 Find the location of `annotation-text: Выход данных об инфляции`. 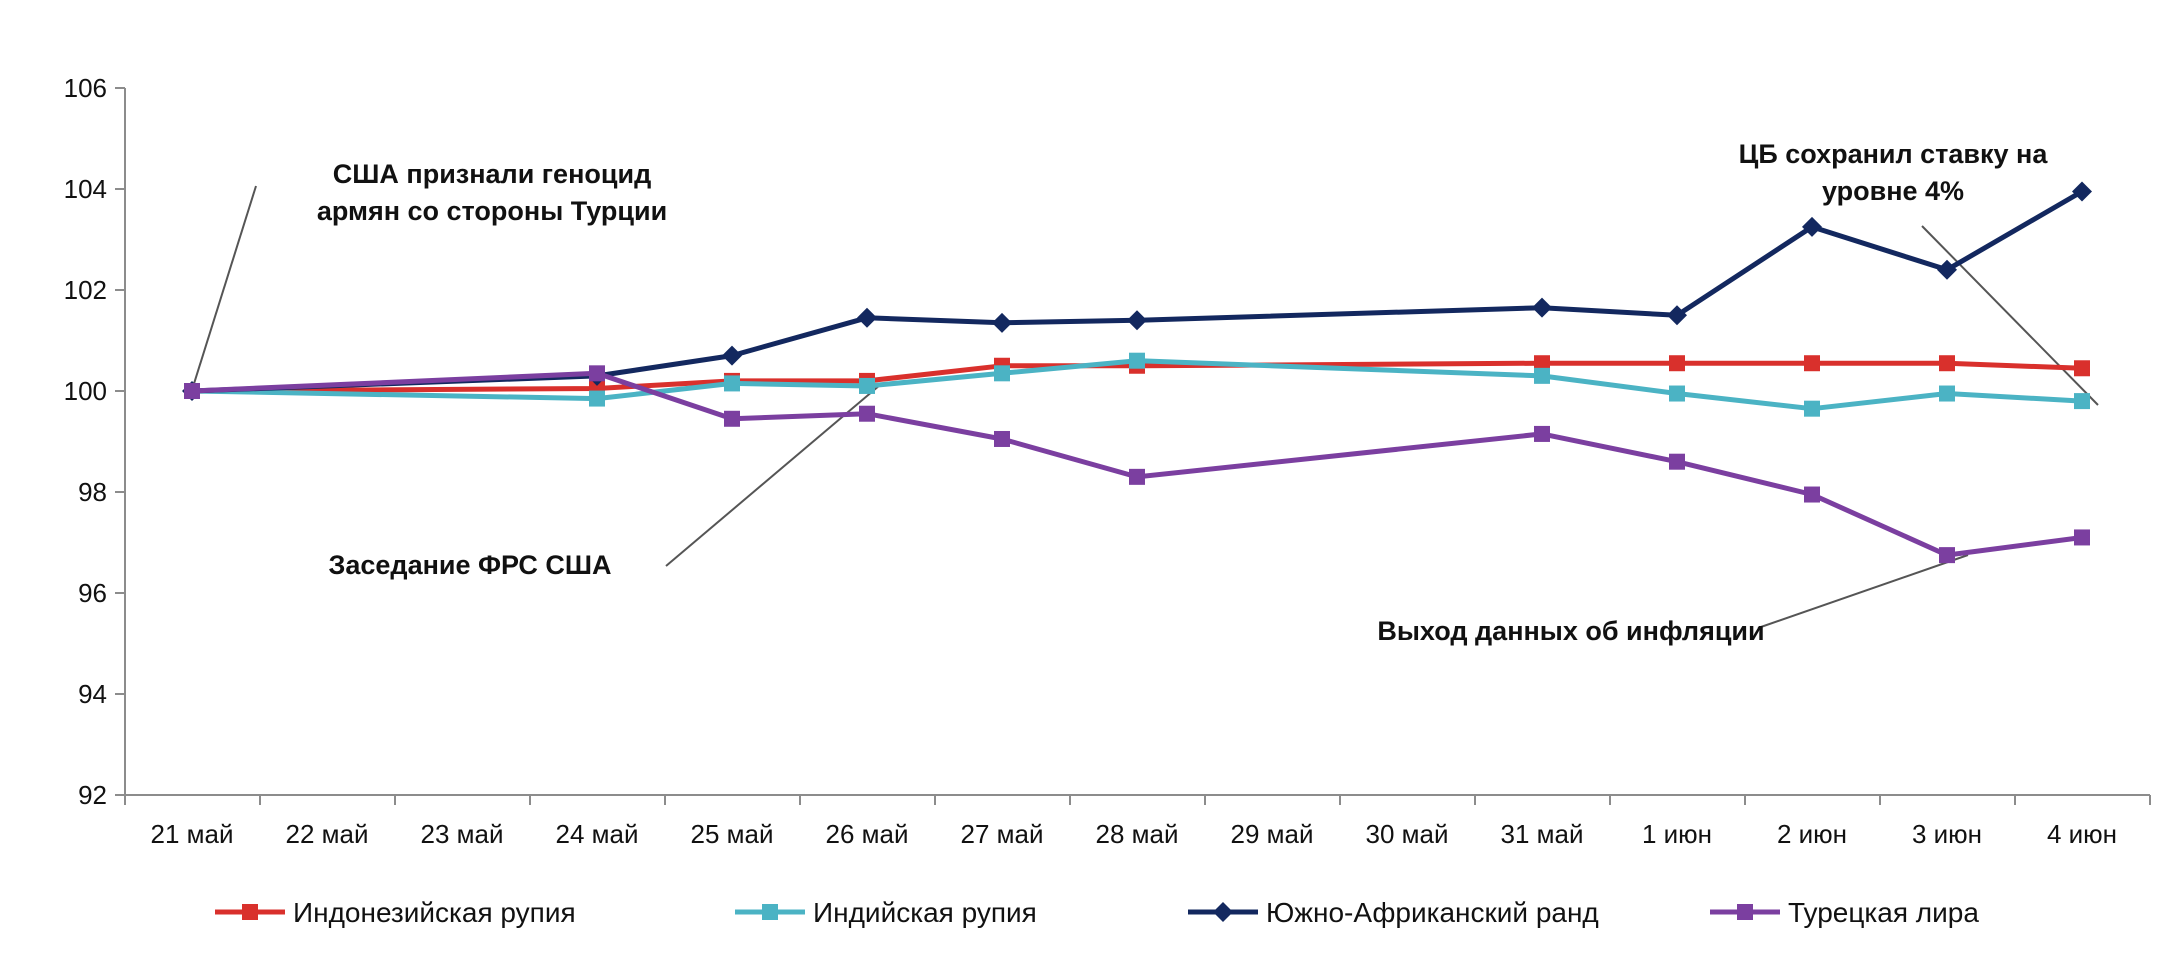

annotation-text: Выход данных об инфляции is located at coordinates (1570, 631).